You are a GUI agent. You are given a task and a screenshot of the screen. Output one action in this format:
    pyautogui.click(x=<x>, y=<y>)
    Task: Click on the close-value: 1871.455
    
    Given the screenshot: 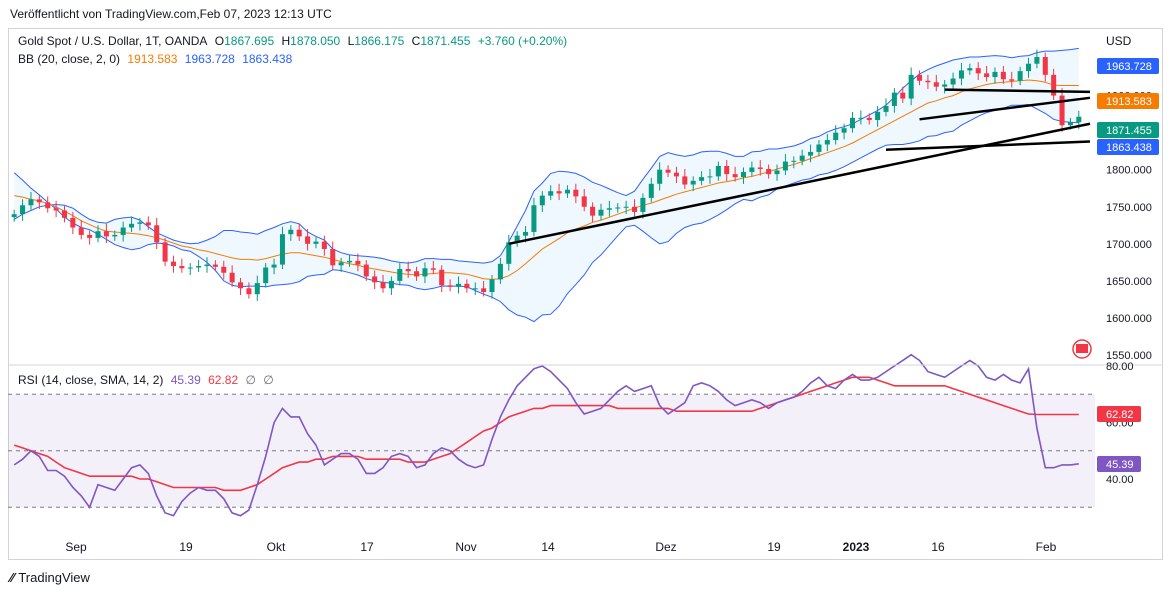 What is the action you would take?
    pyautogui.click(x=445, y=41)
    